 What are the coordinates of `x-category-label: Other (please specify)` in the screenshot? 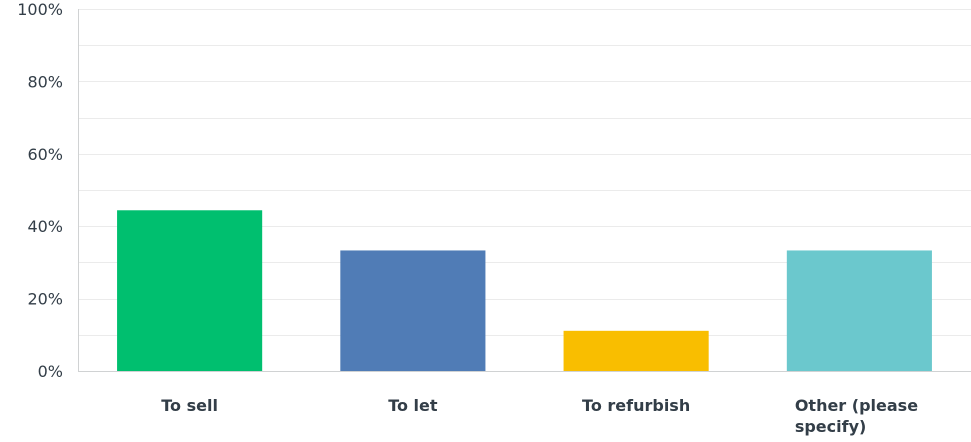 It's located at (856, 416).